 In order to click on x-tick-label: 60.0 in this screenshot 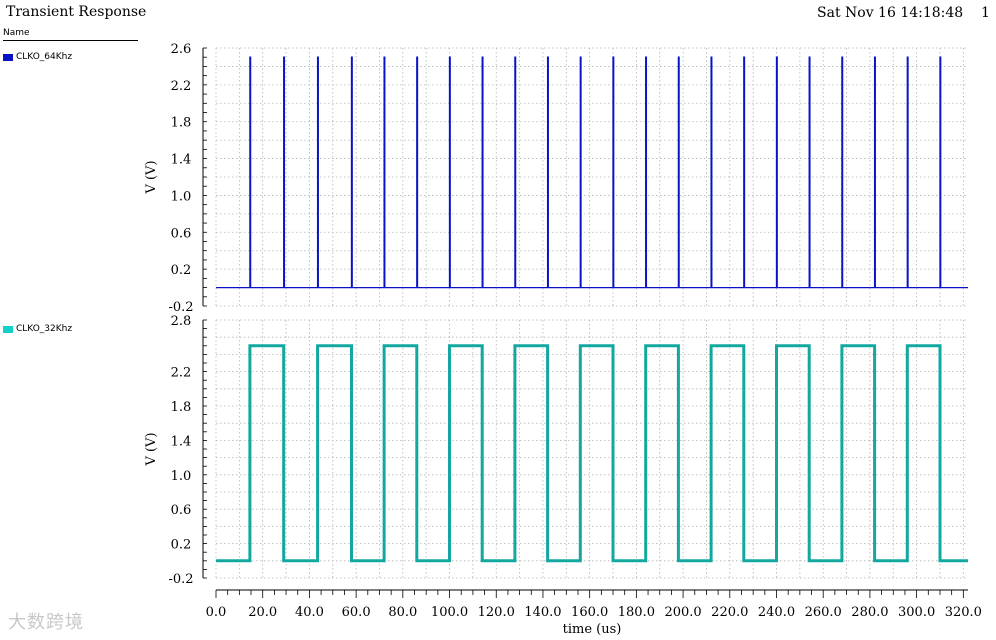, I will do `click(356, 612)`.